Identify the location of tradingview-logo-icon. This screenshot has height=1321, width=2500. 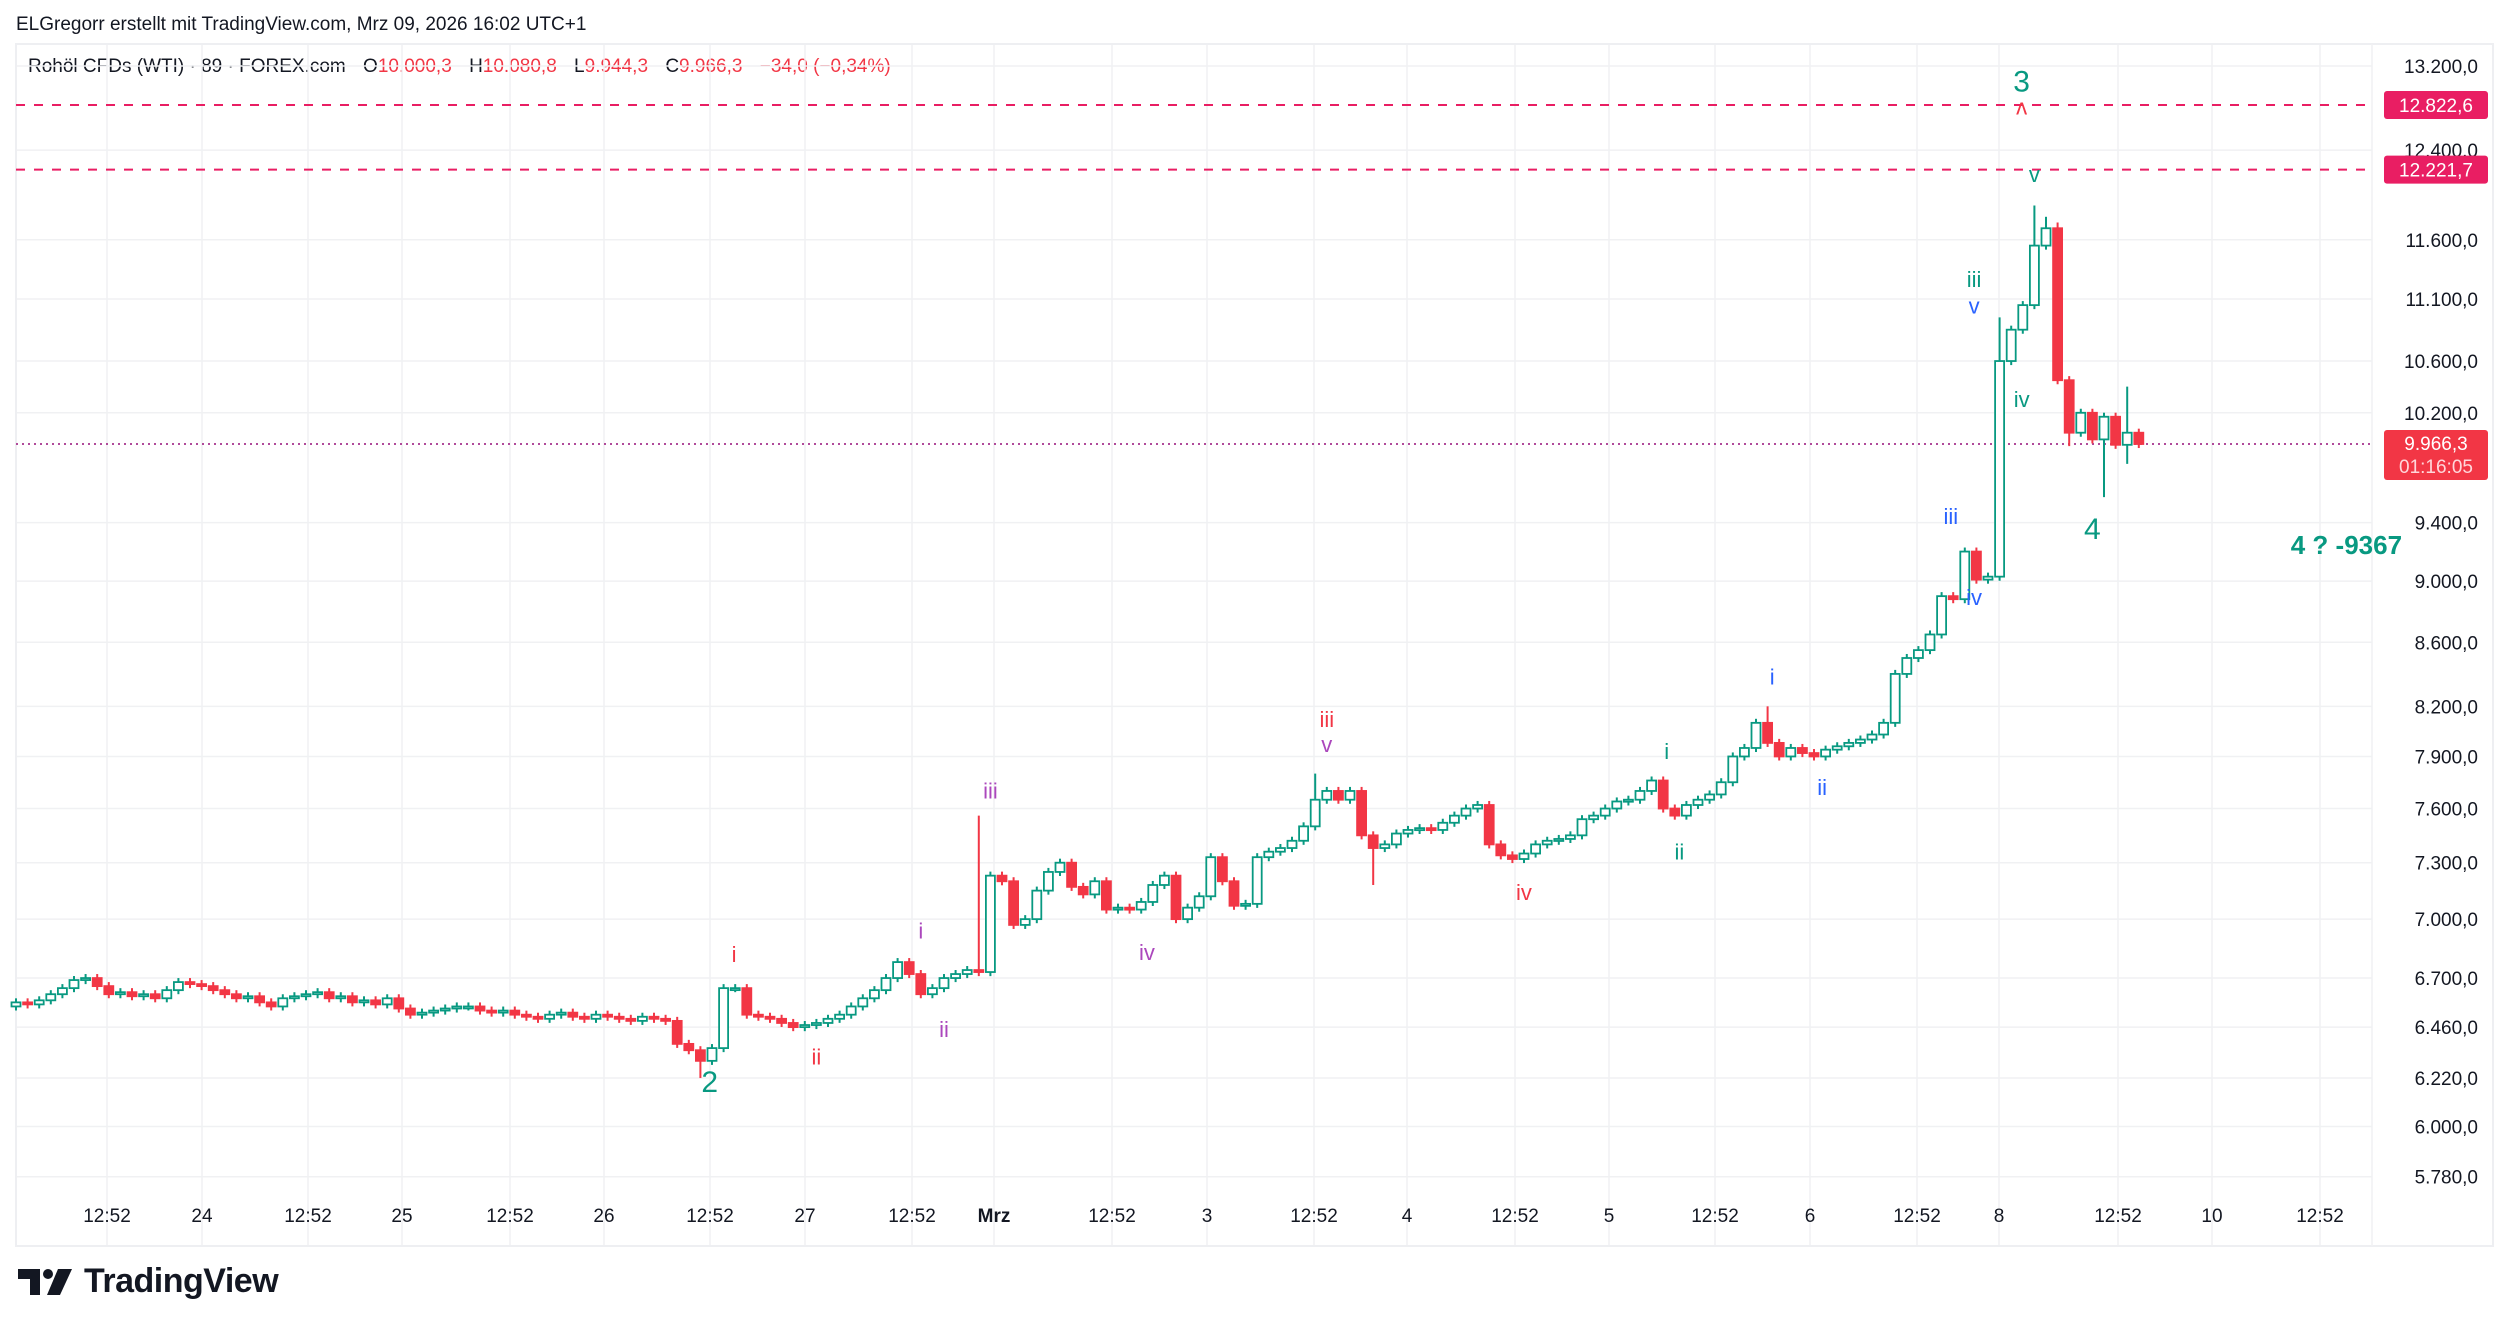
(45, 1281).